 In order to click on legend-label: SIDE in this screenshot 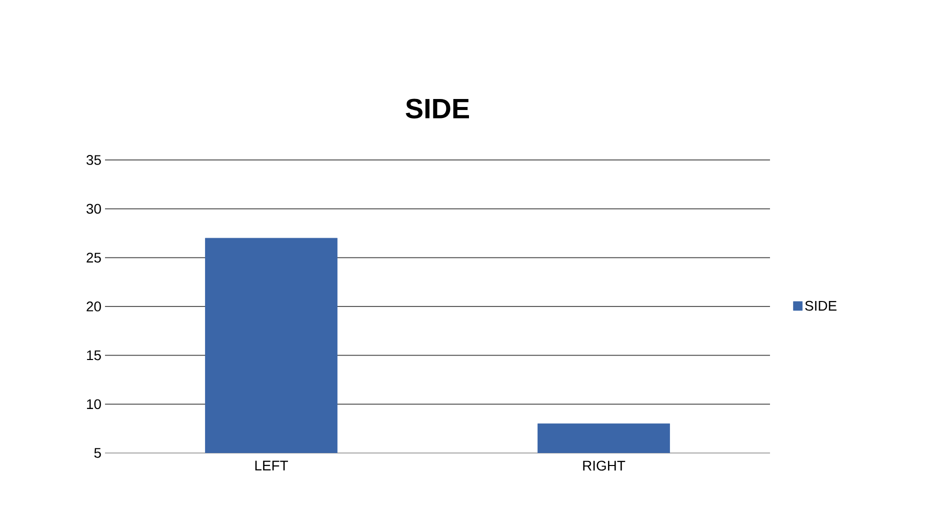, I will do `click(820, 305)`.